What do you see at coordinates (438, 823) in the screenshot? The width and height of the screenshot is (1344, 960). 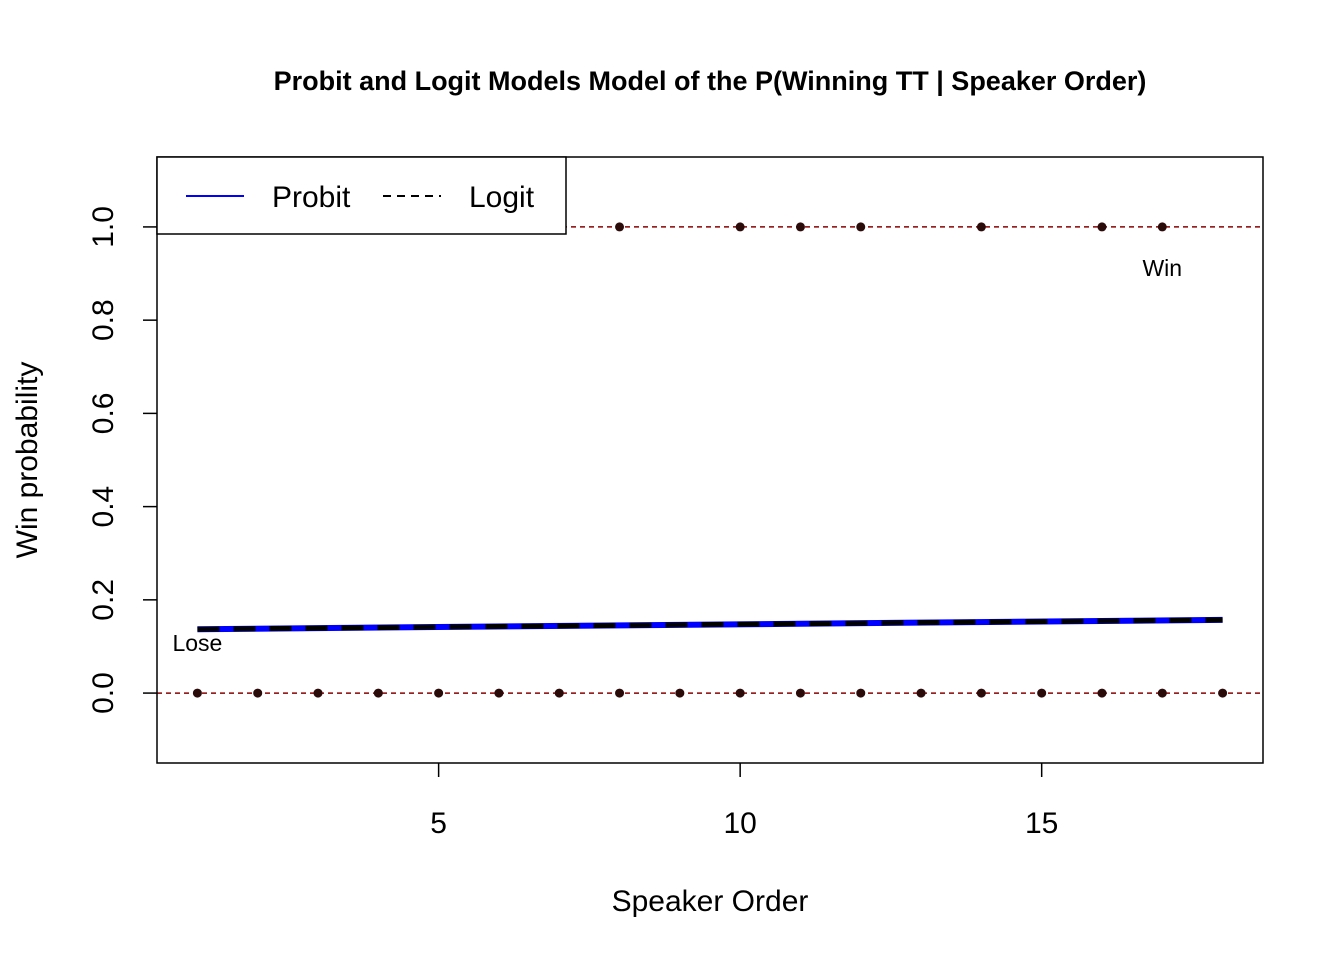 I see `x-tick-label-0: 5` at bounding box center [438, 823].